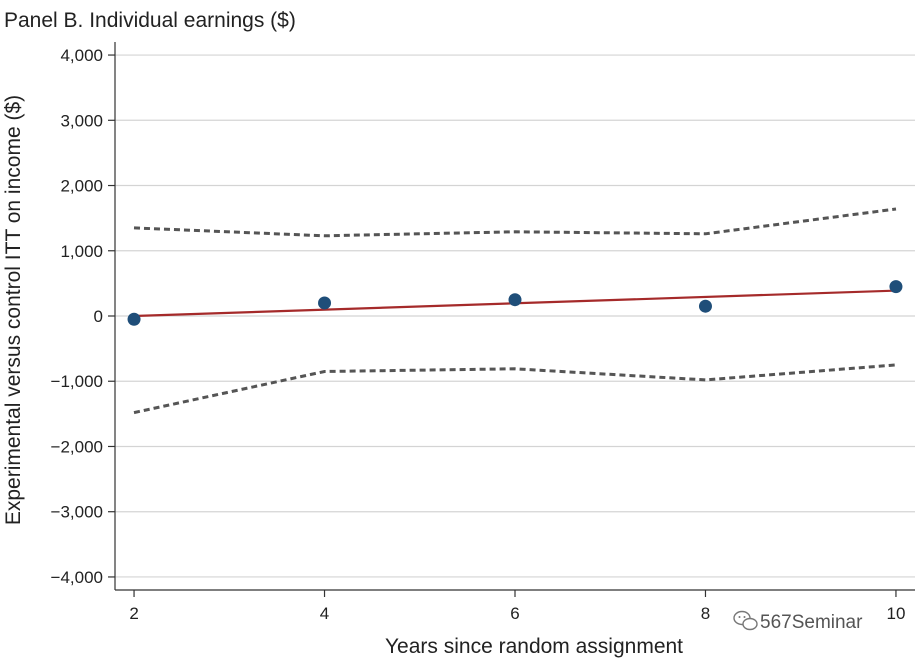  What do you see at coordinates (811, 622) in the screenshot?
I see `watermark-text: 567Seminar` at bounding box center [811, 622].